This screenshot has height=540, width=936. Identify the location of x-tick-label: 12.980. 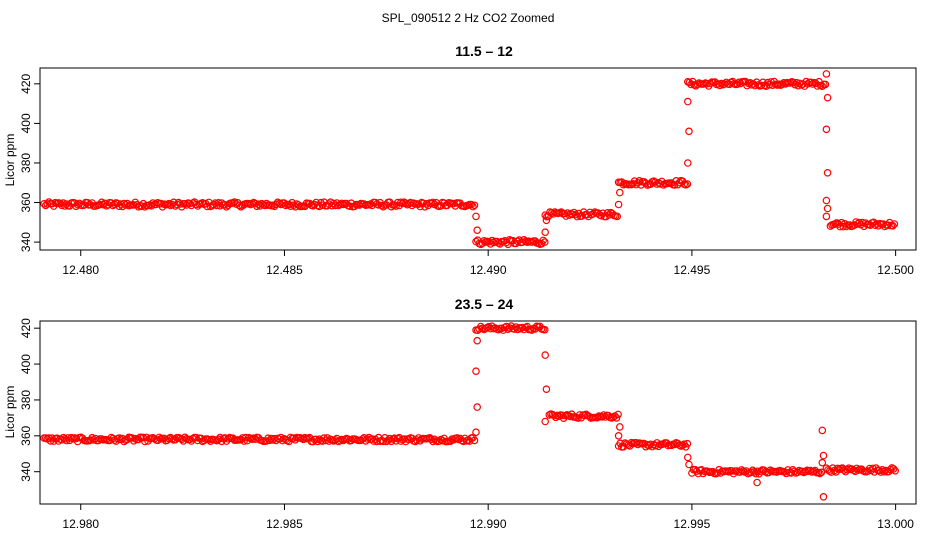
(80, 524).